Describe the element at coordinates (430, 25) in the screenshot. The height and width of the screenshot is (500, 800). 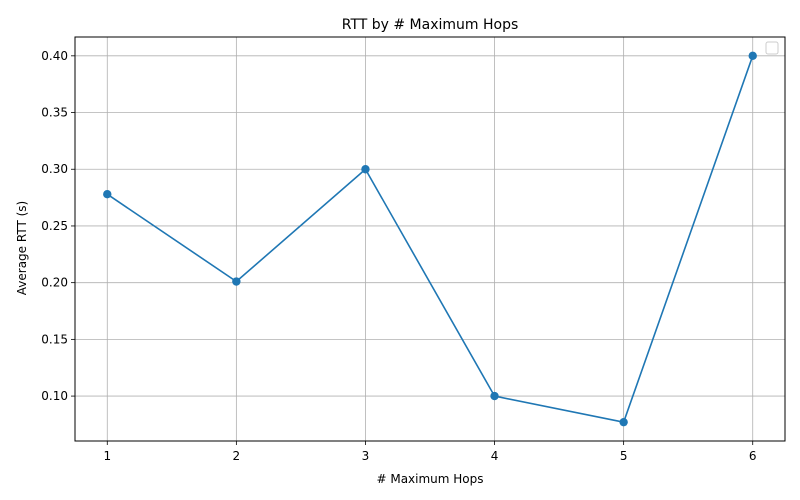
I see `chart-title: RTT by # Maximum Hops` at that location.